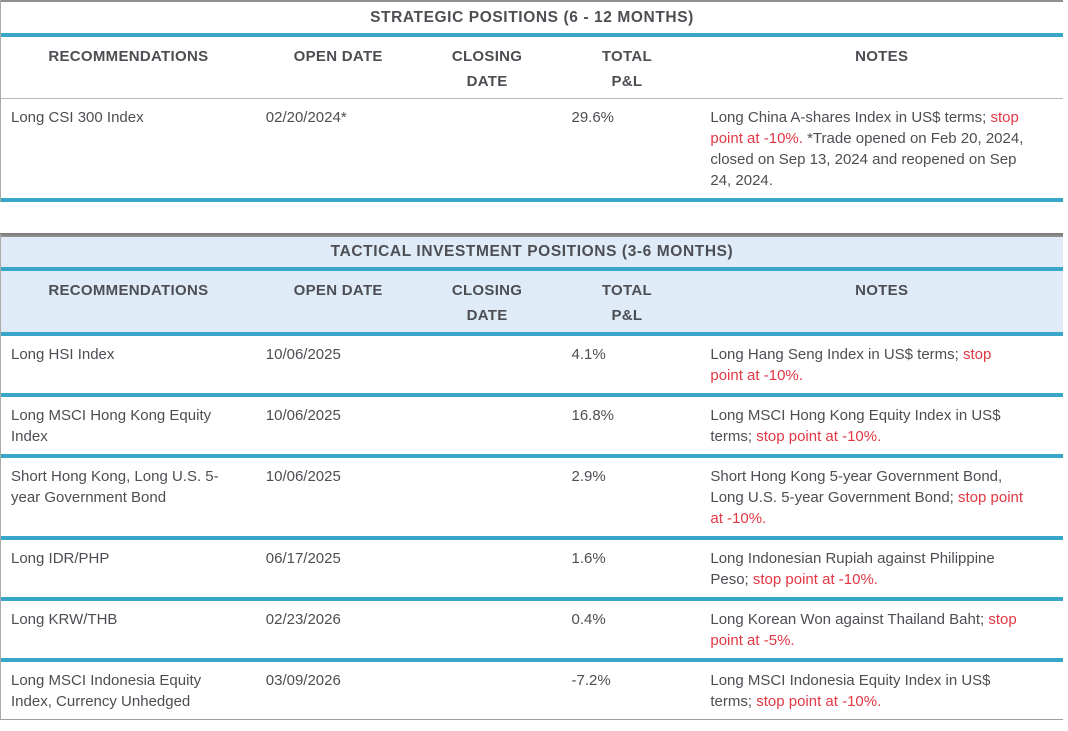 The image size is (1068, 731). What do you see at coordinates (849, 619) in the screenshot?
I see `notes-text: Long Korean Won against Thailand Baht;` at bounding box center [849, 619].